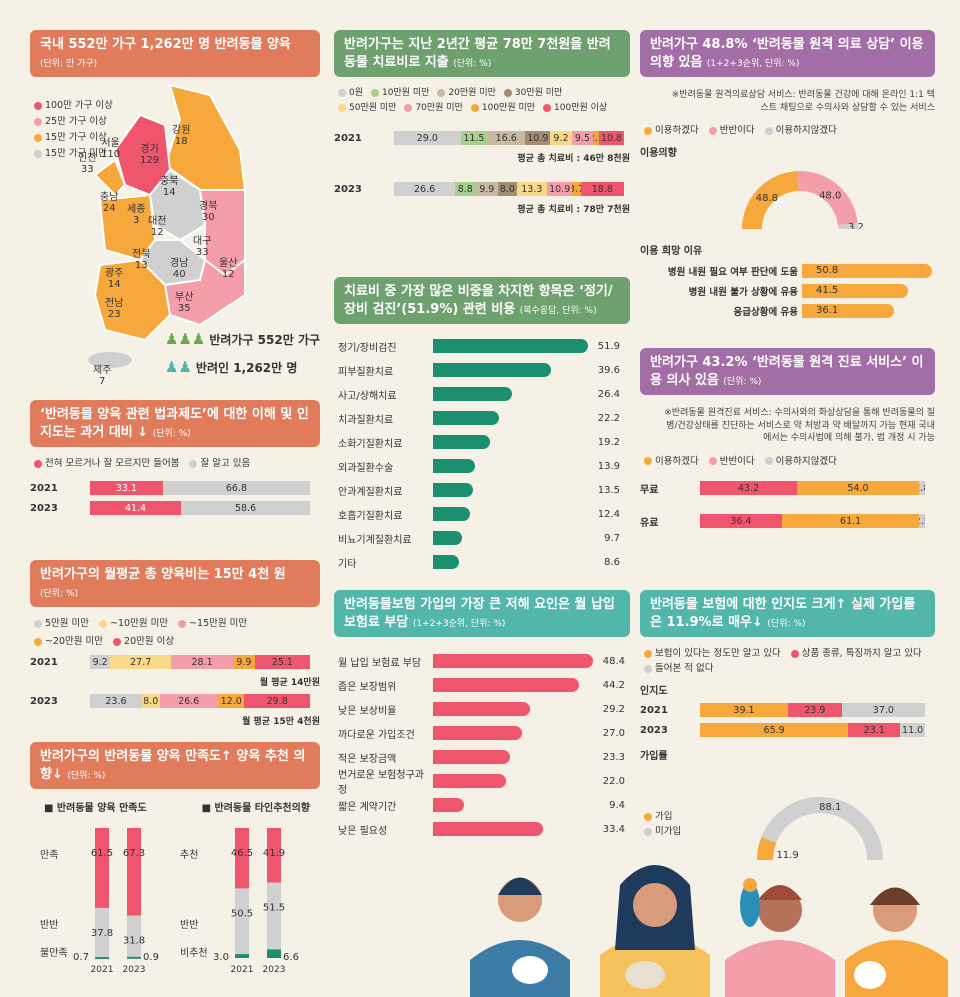  I want to click on items-row: 외과질환수술 13.9, so click(482, 466).